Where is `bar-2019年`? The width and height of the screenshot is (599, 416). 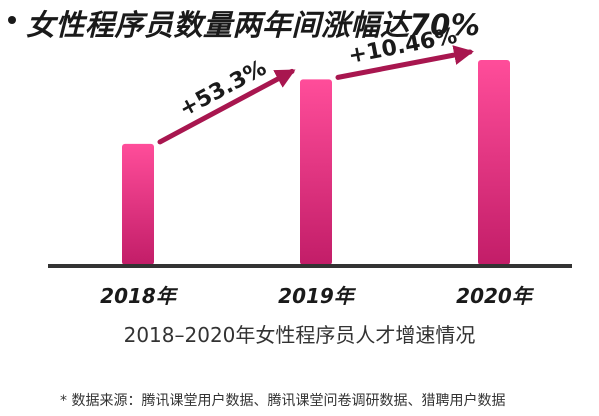
bar-2019年 is located at coordinates (316, 172).